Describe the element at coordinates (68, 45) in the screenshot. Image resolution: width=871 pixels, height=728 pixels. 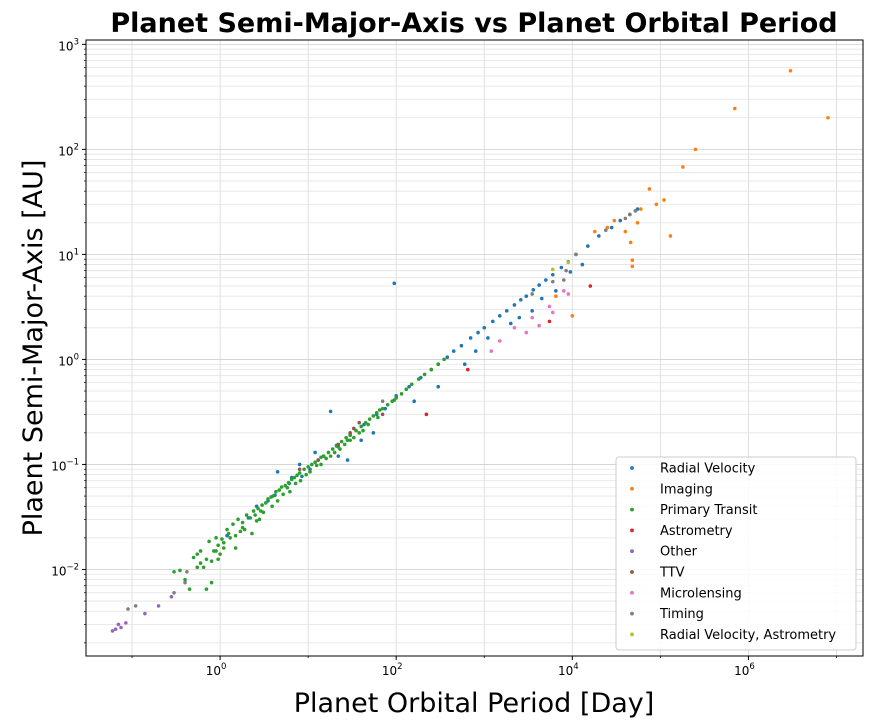
I see `y-tick-label: 10³` at that location.